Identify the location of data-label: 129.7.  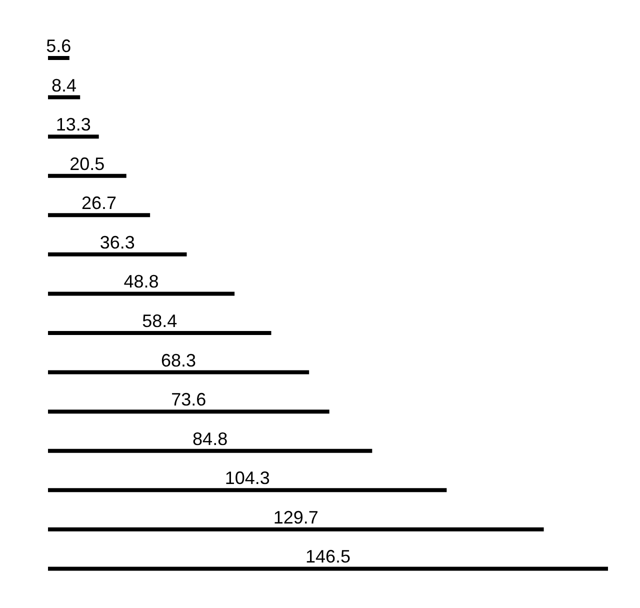
(295, 517).